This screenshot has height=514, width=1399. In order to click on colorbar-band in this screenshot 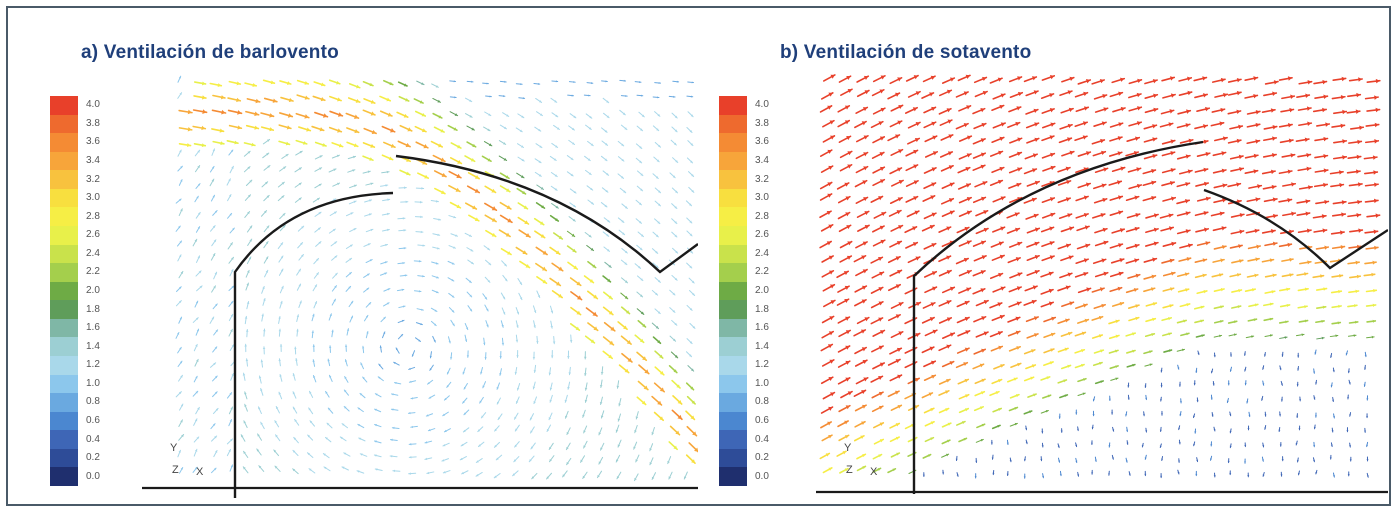, I will do `click(733, 180)`.